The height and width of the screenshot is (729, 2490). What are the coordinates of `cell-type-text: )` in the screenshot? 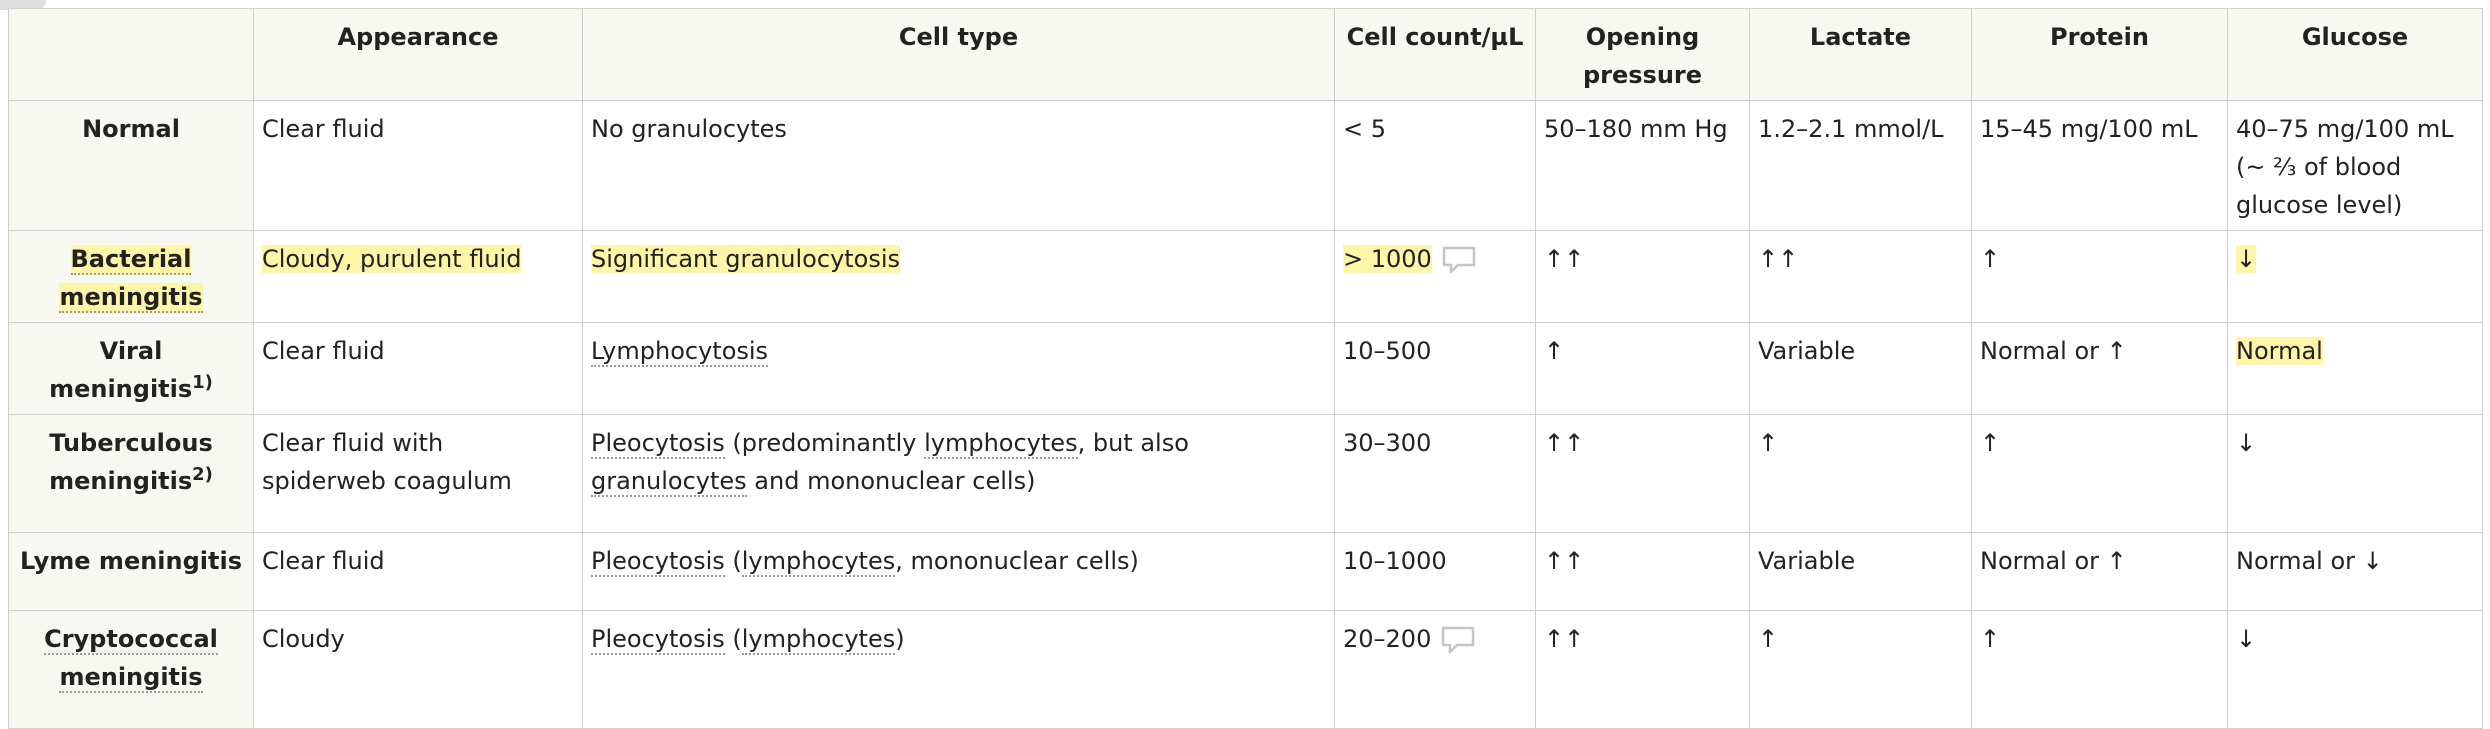 It's located at (900, 639).